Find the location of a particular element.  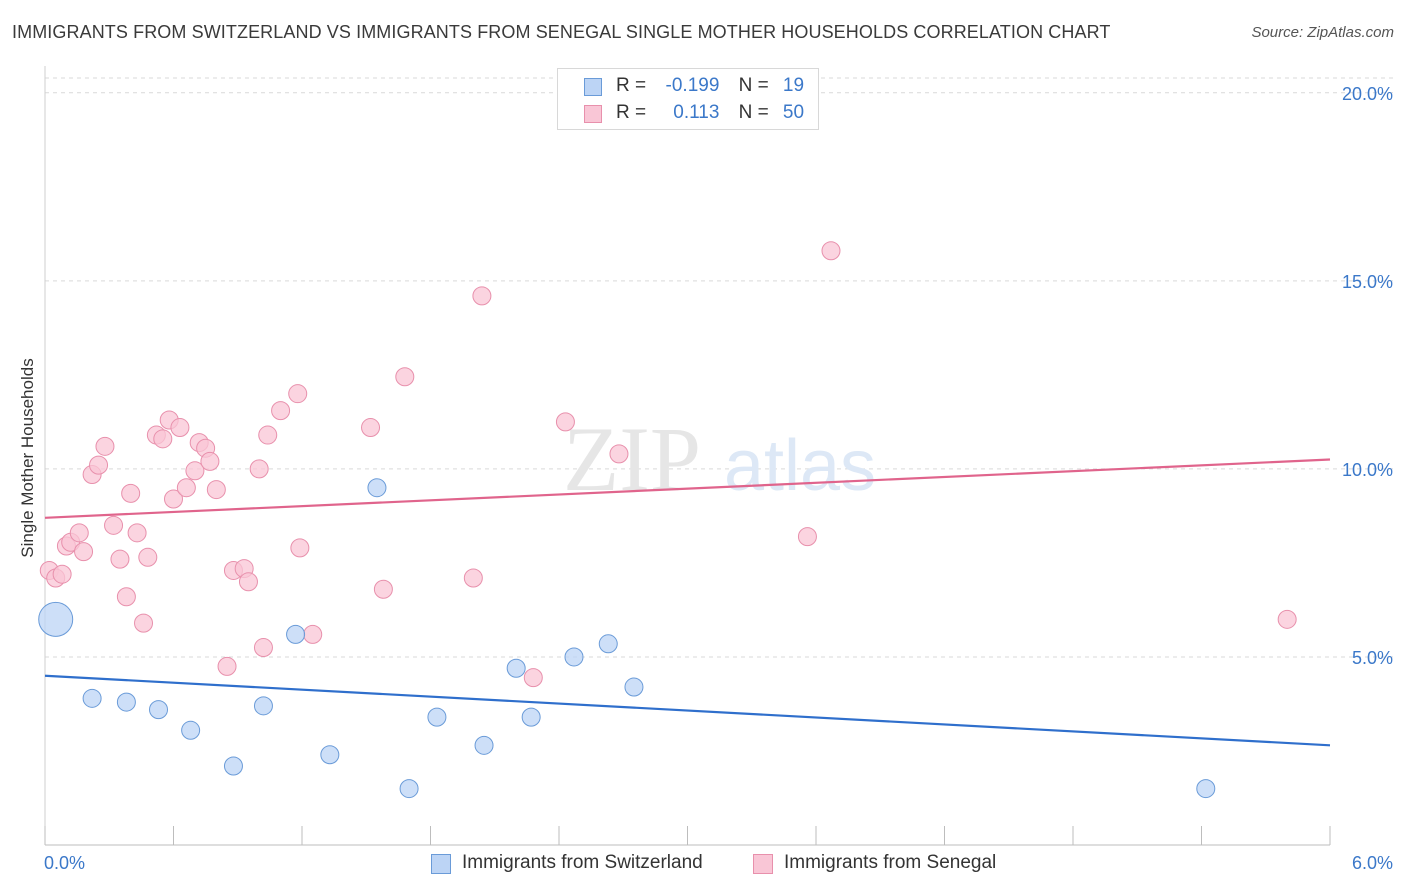

y-tick-label: 5.0% is located at coordinates (1372, 658).